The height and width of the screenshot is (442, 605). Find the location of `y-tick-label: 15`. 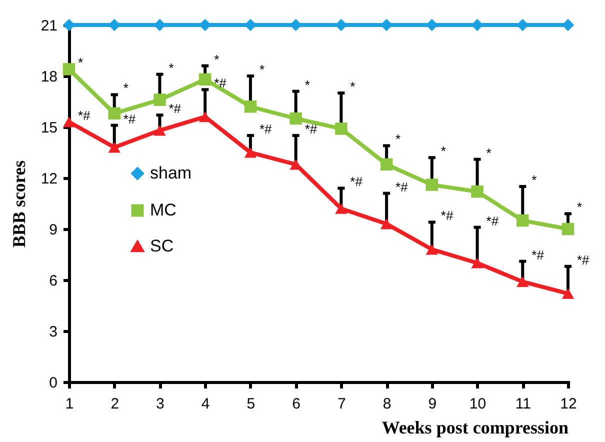

y-tick-label: 15 is located at coordinates (49, 128).